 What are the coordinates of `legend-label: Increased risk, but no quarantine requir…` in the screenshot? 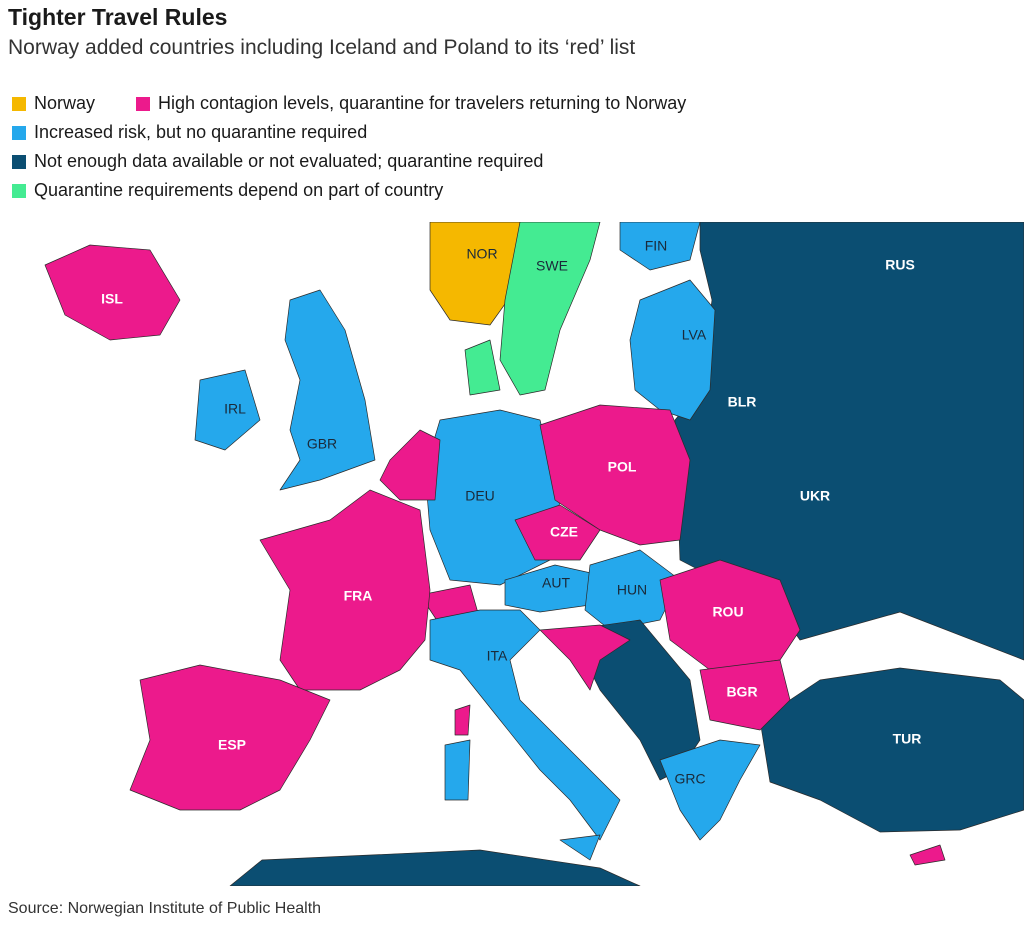 It's located at (201, 132).